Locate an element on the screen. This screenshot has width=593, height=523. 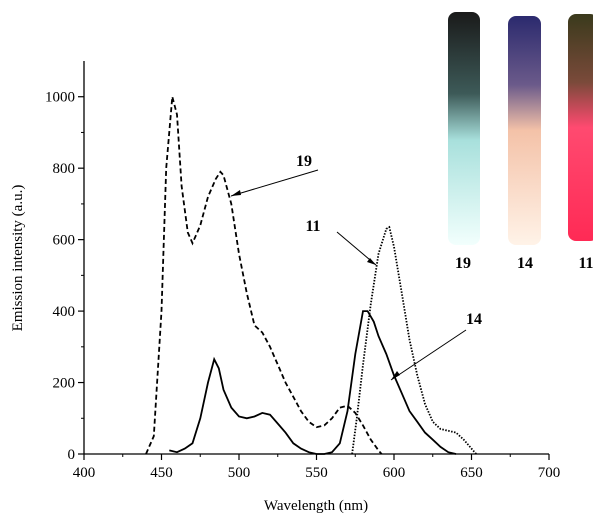
series-annotation: 11 is located at coordinates (312, 226).